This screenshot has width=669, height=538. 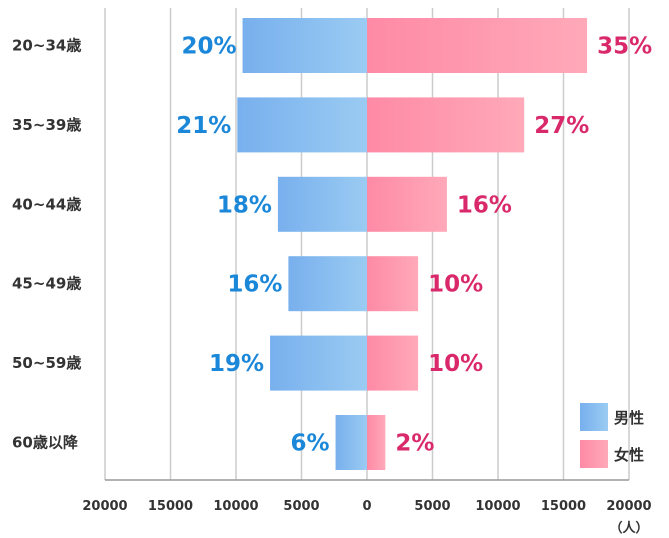 I want to click on data-label-female: 35%, so click(x=624, y=47).